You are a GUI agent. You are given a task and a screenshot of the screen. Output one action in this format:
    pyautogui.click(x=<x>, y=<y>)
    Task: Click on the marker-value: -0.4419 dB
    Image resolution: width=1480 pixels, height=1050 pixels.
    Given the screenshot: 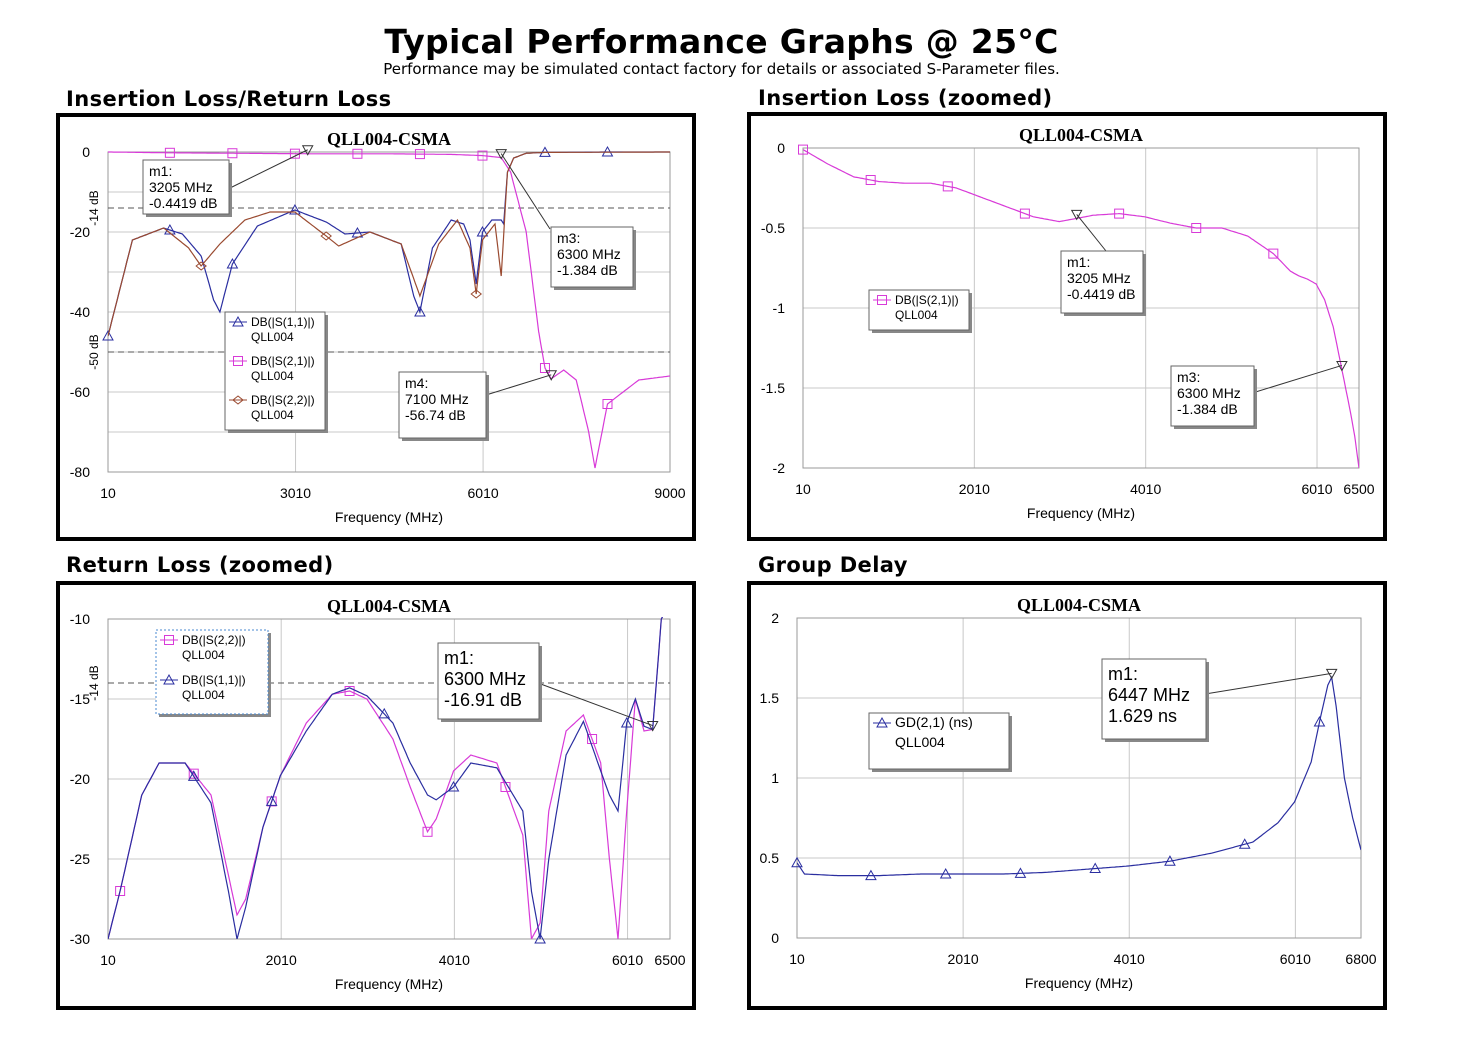 What is the action you would take?
    pyautogui.click(x=183, y=203)
    